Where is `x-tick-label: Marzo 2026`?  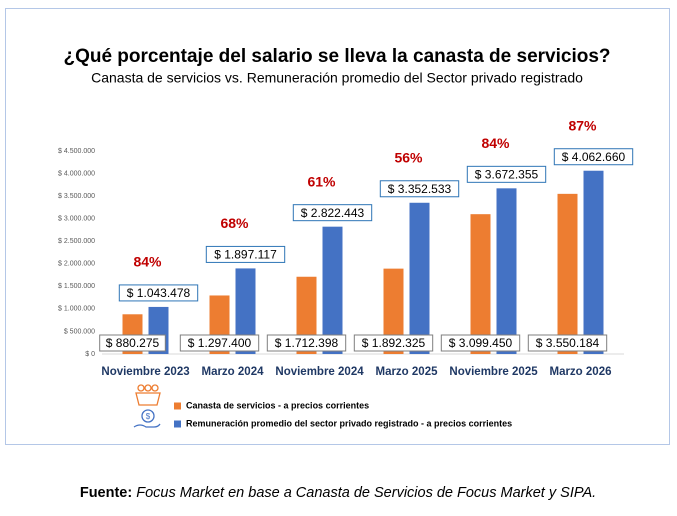
x-tick-label: Marzo 2026 is located at coordinates (580, 372).